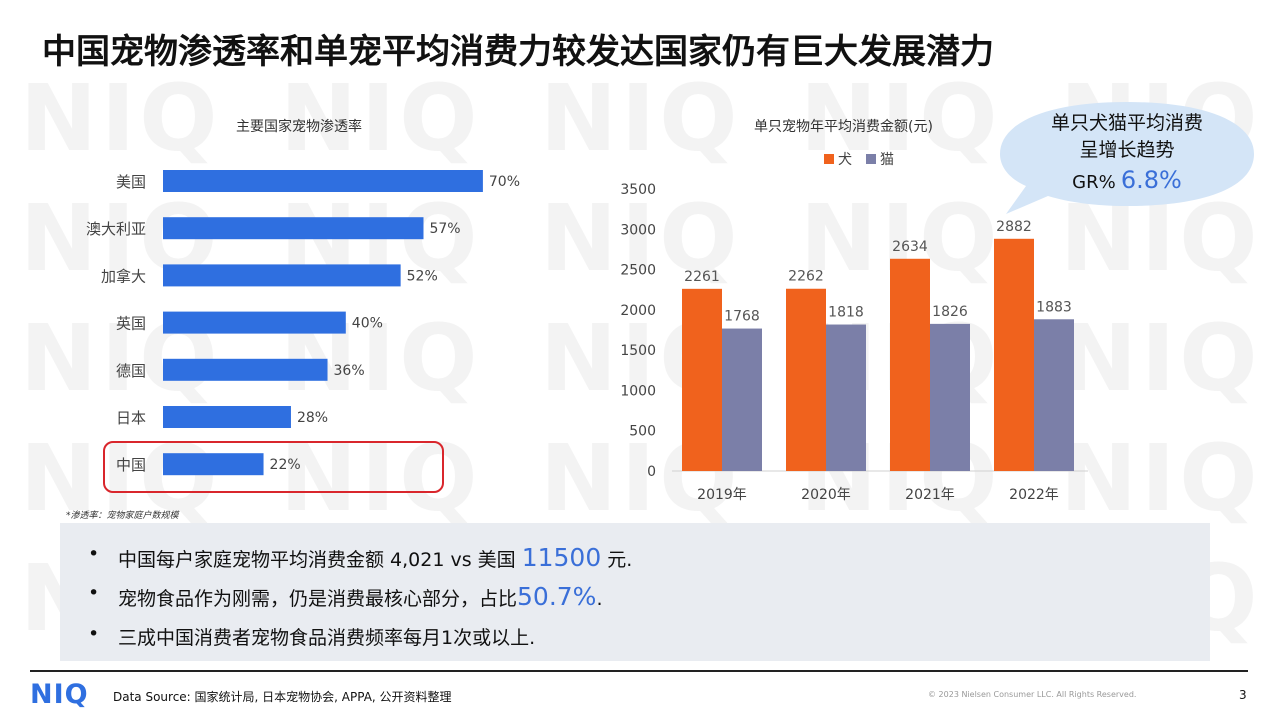 Image resolution: width=1280 pixels, height=720 pixels. What do you see at coordinates (367, 324) in the screenshot?
I see `value-label: 40%` at bounding box center [367, 324].